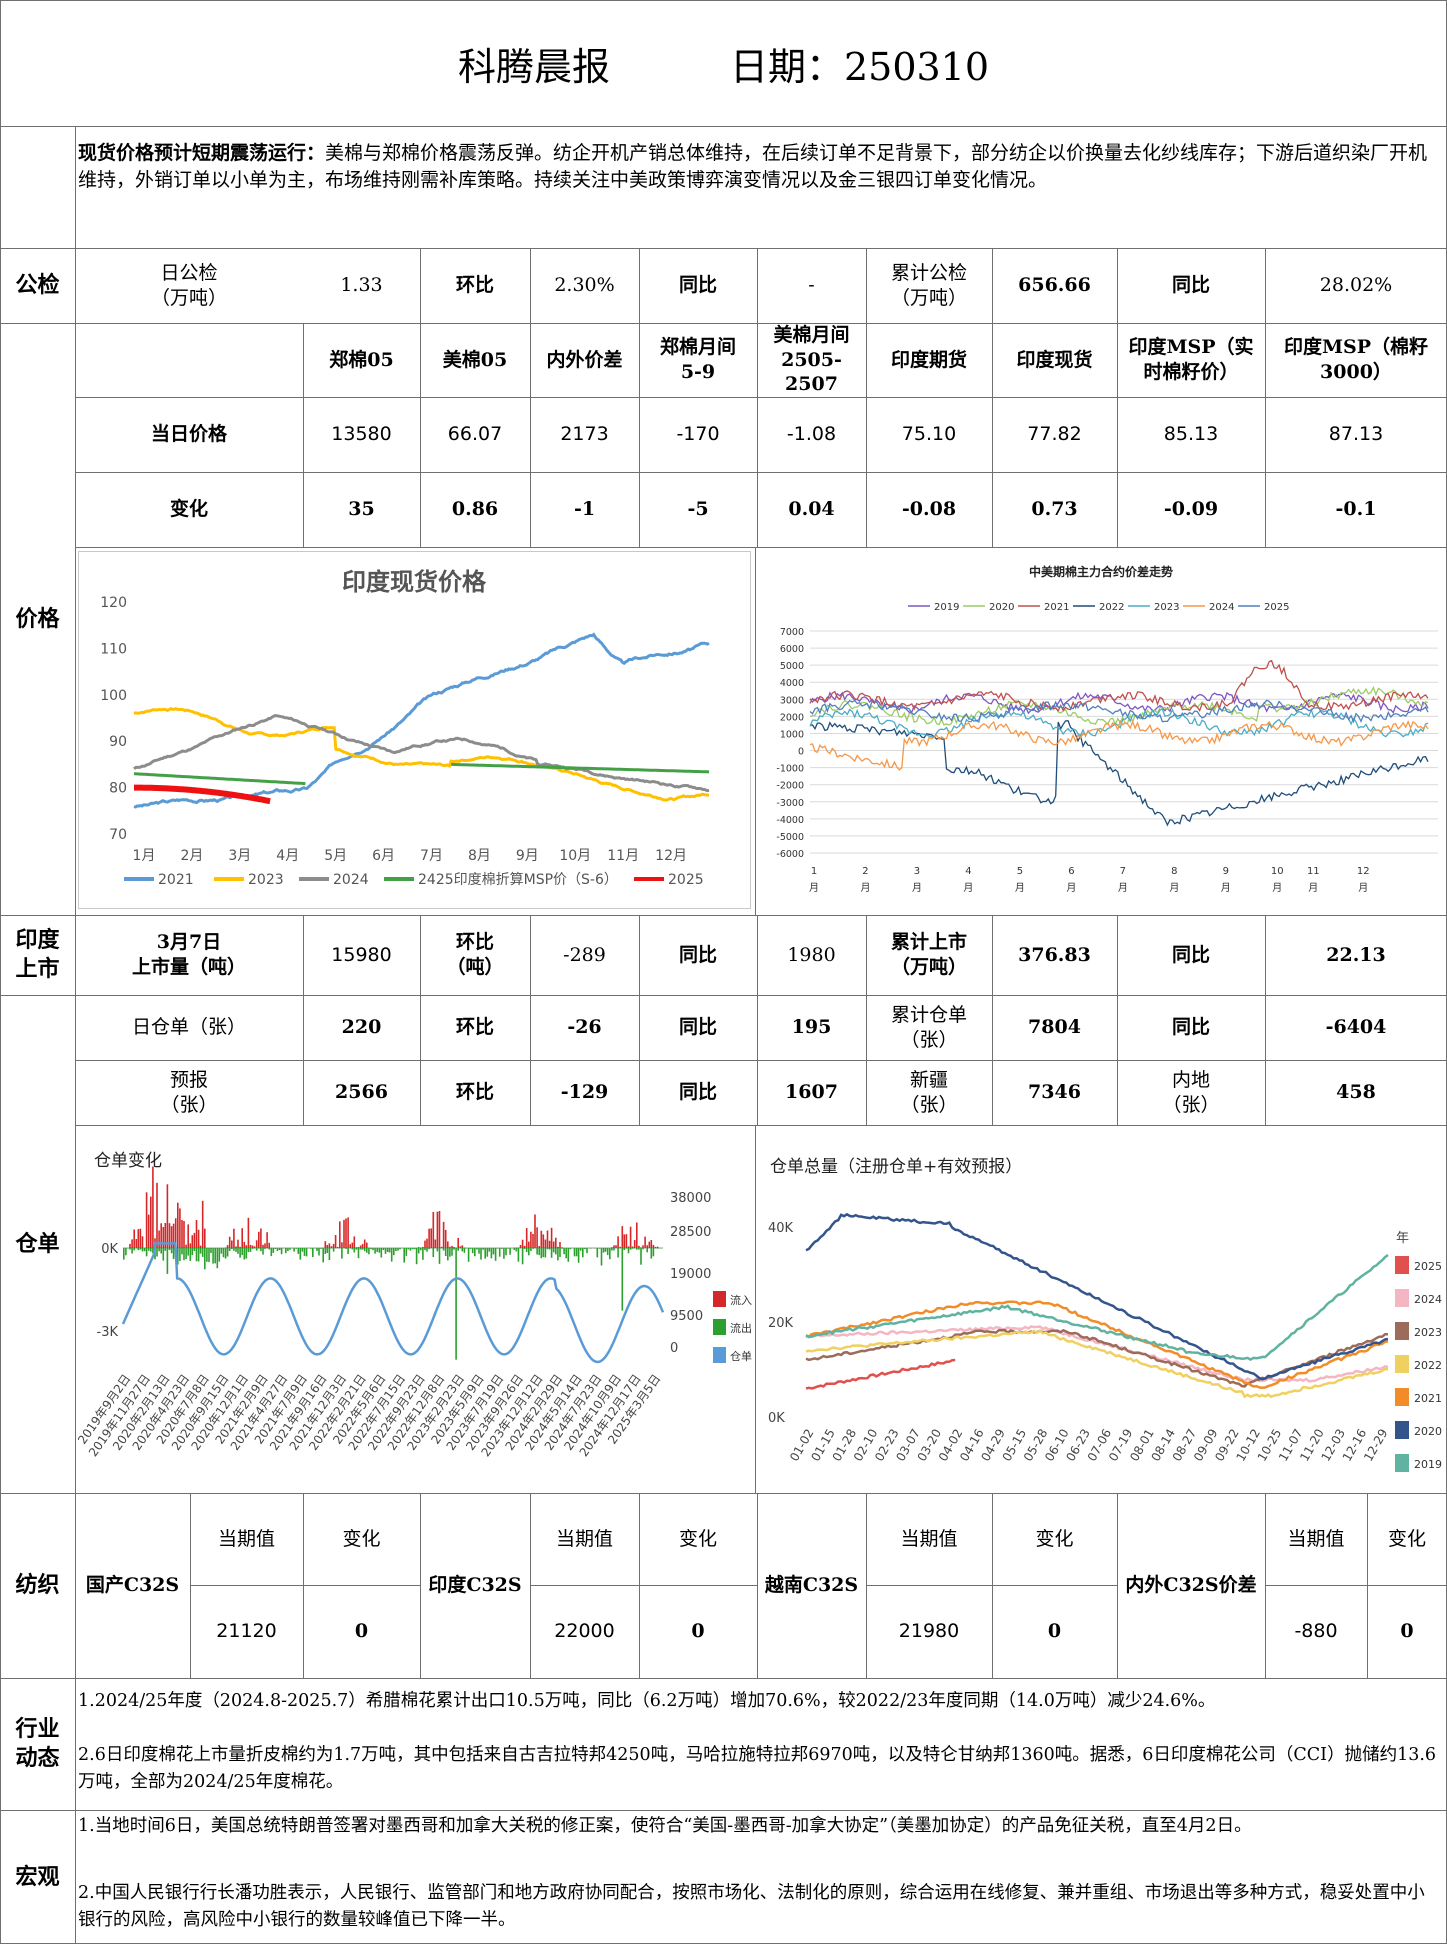 The width and height of the screenshot is (1447, 1944). Describe the element at coordinates (1316, 1538) in the screenshot. I see `textile-cur-label-3: 当期值` at that location.